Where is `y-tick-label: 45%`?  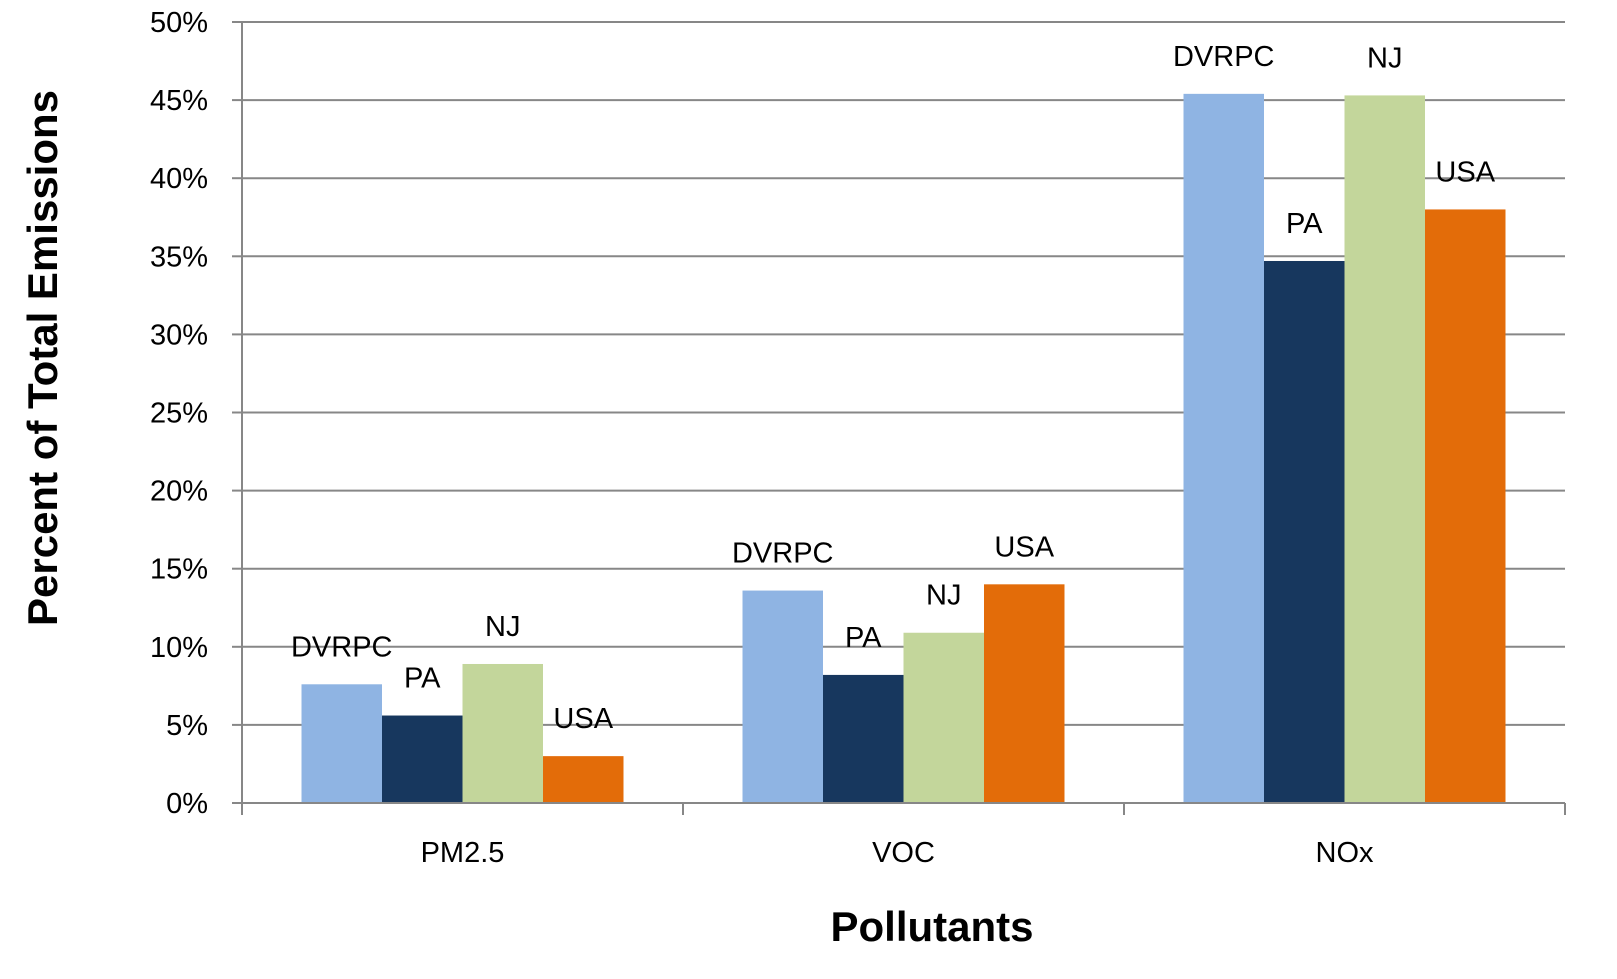
y-tick-label: 45% is located at coordinates (179, 101).